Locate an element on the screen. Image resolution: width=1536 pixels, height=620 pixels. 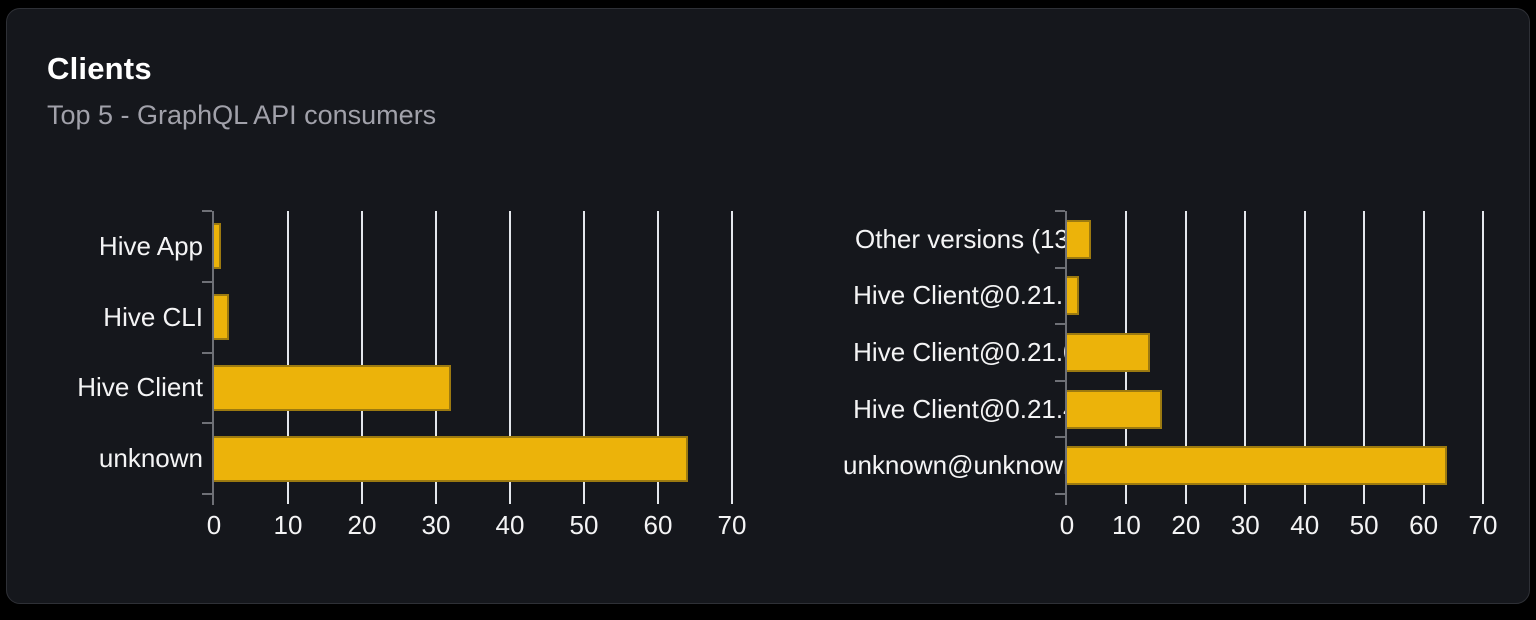
category-label: Other versions (13) is located at coordinates (966, 238).